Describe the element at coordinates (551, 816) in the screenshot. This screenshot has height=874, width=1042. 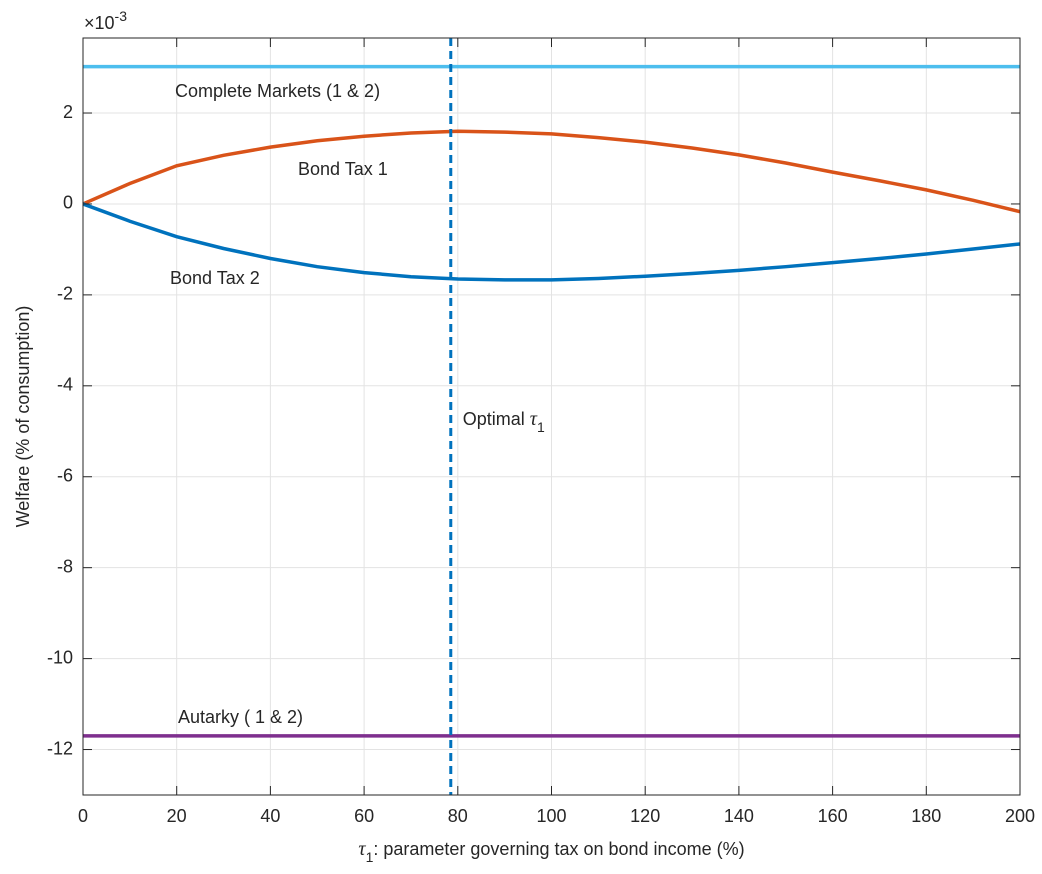
I see `x-tick-label: 100` at that location.